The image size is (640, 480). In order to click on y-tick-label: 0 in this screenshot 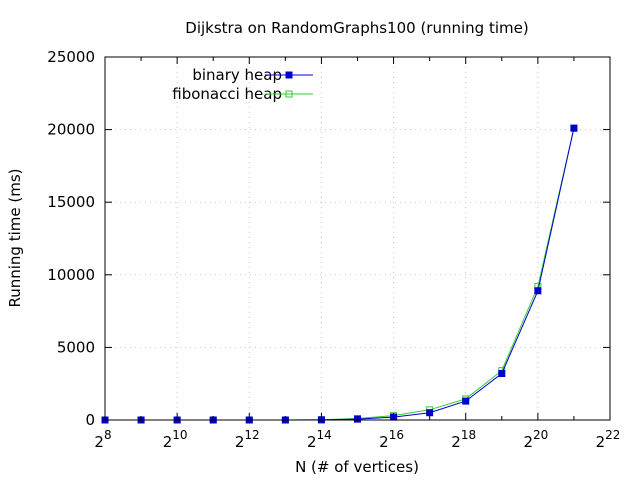, I will do `click(90, 420)`.